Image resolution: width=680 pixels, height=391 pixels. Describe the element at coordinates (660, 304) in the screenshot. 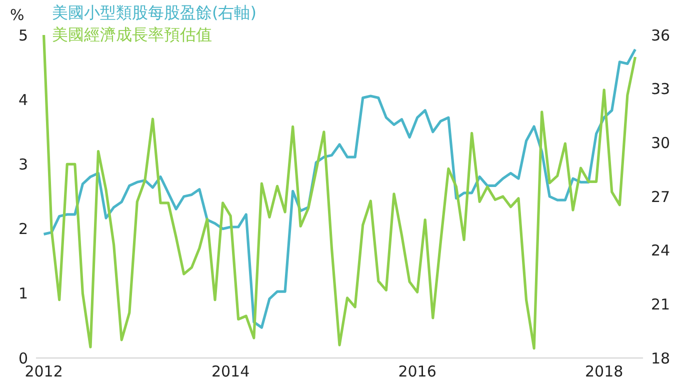

I see `y2-tick-label: 21` at that location.